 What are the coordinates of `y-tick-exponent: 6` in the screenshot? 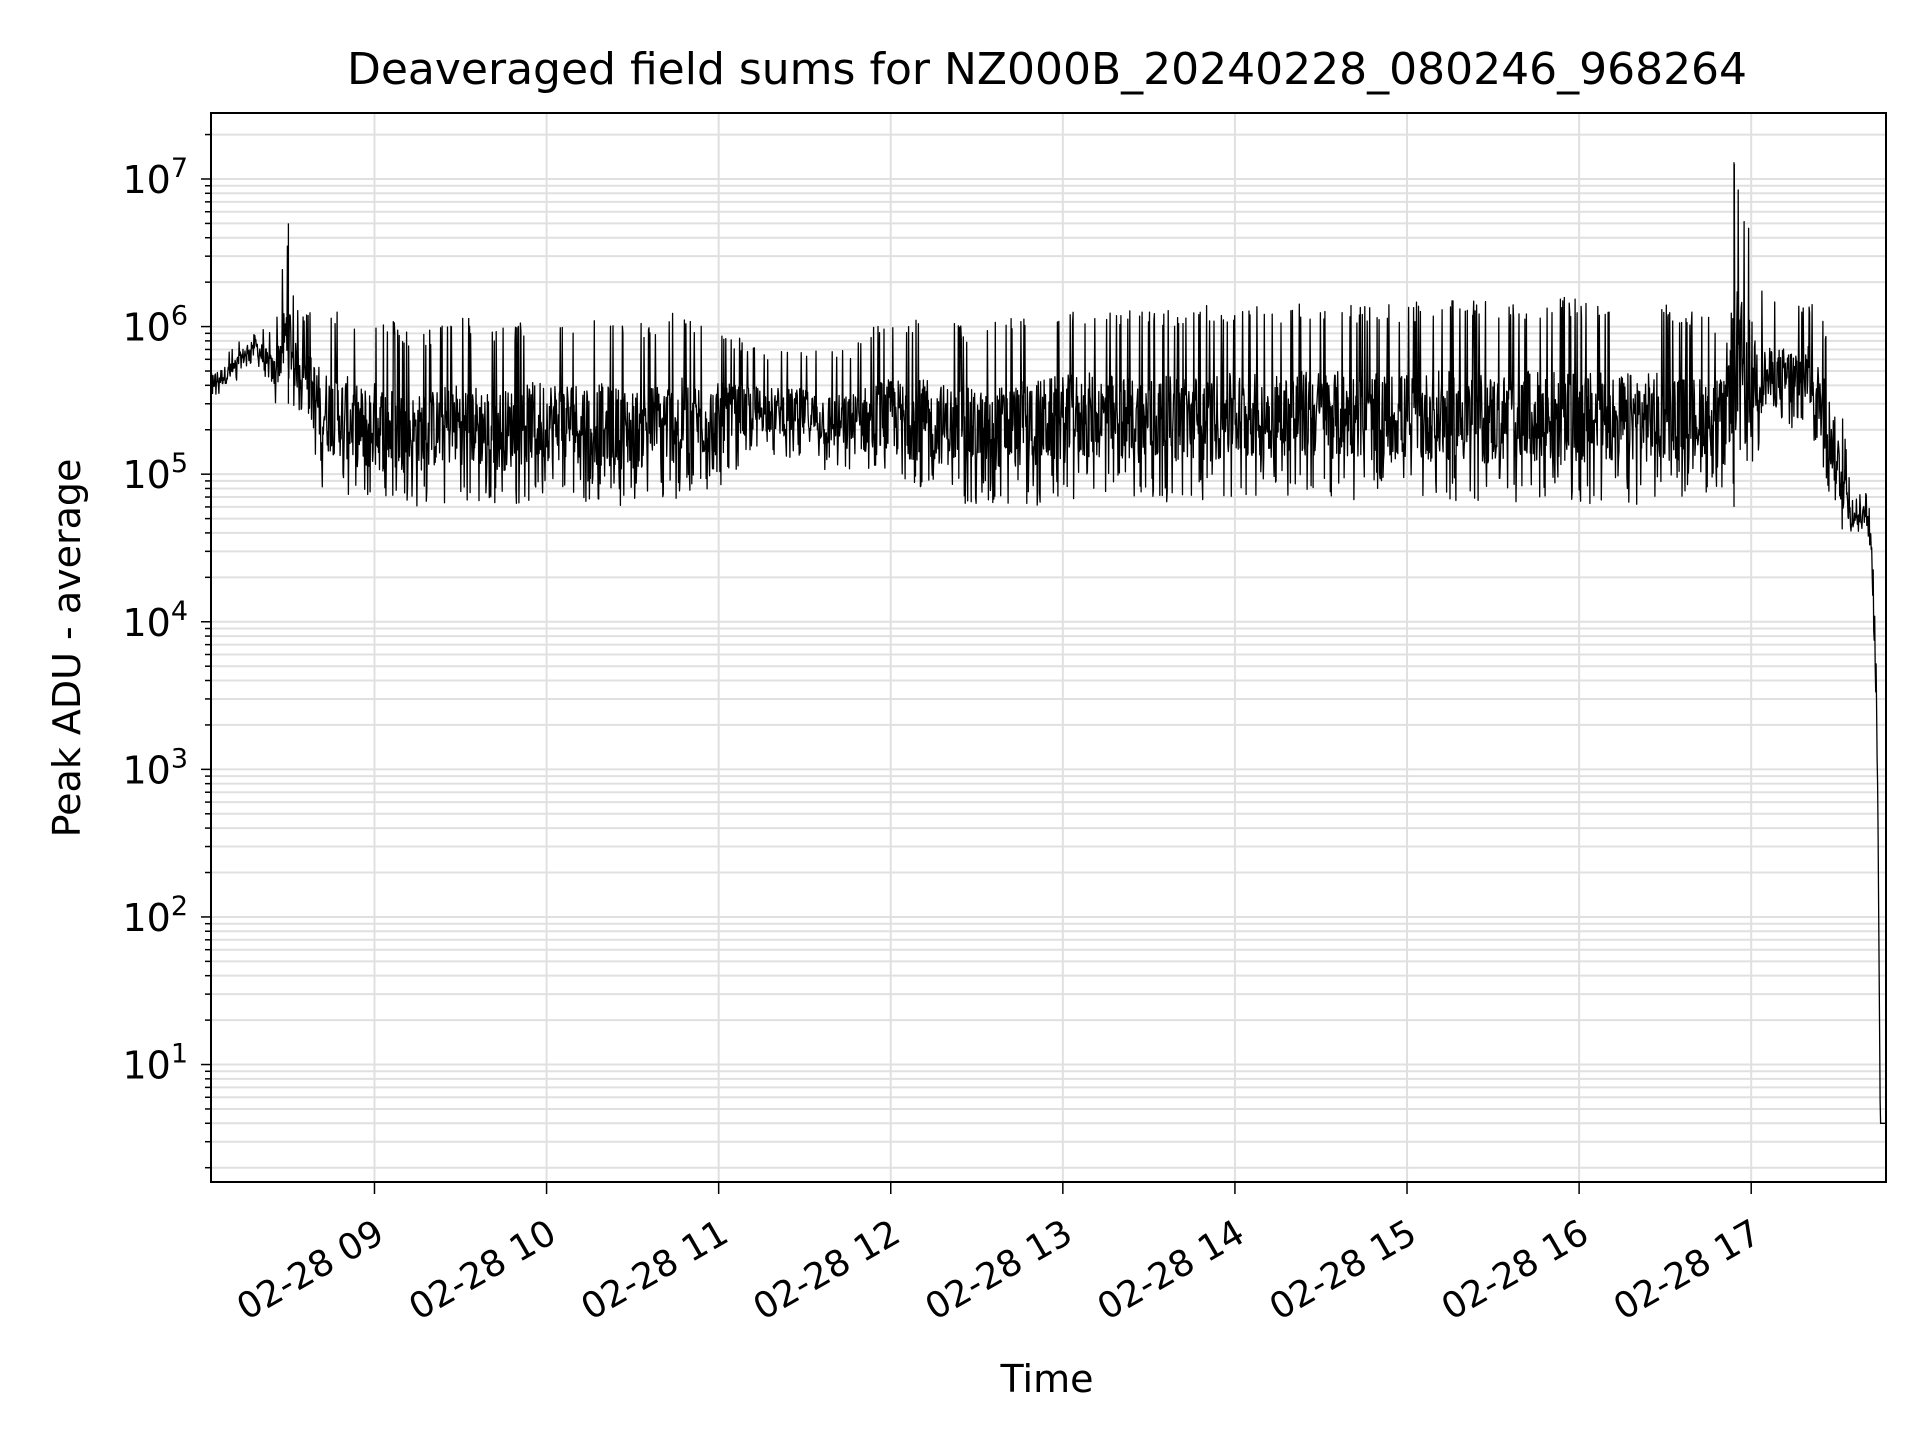 It's located at (179, 316).